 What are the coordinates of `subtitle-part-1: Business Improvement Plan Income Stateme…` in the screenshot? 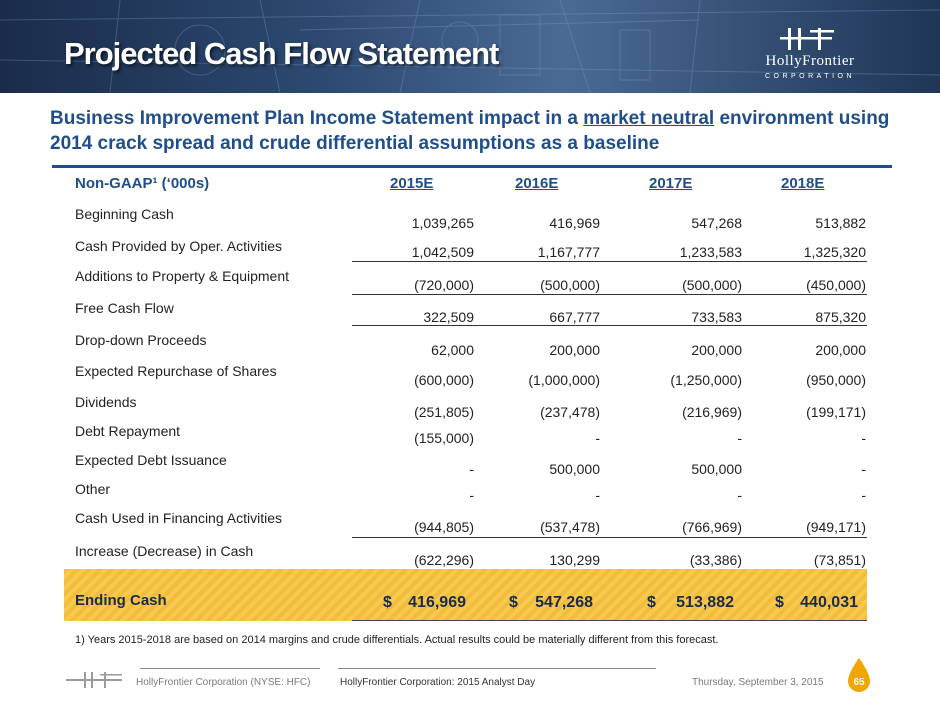 It's located at (317, 118).